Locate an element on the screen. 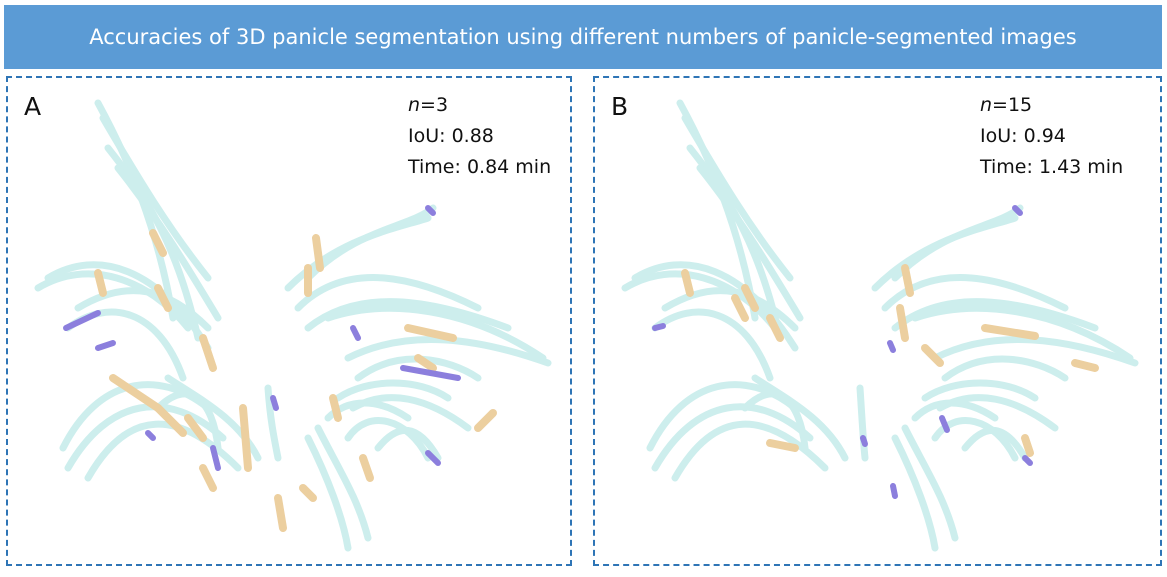  iou-value: IoU: 0.94 is located at coordinates (1023, 136).